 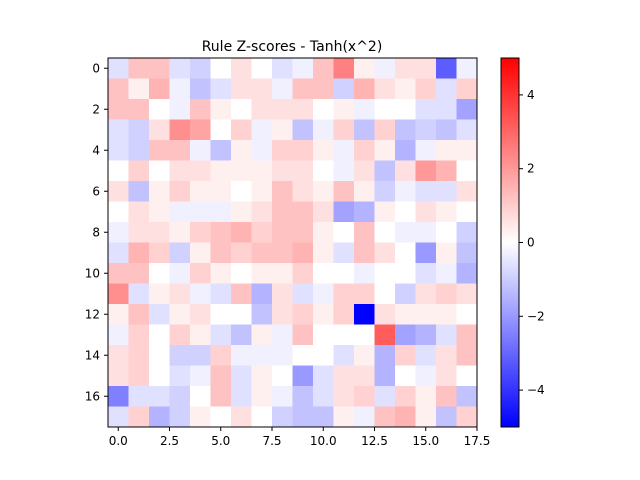 I want to click on colorbar-tick-label: 2, so click(x=531, y=169).